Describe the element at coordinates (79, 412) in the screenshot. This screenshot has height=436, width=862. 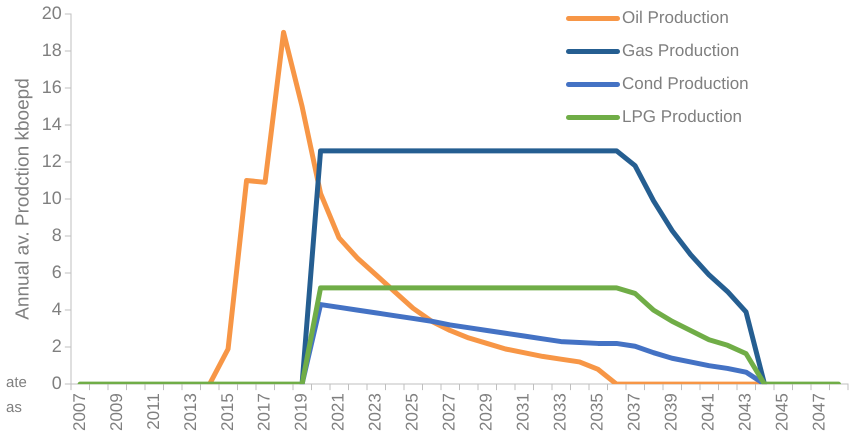
I see `x-tick-label: 2007` at that location.